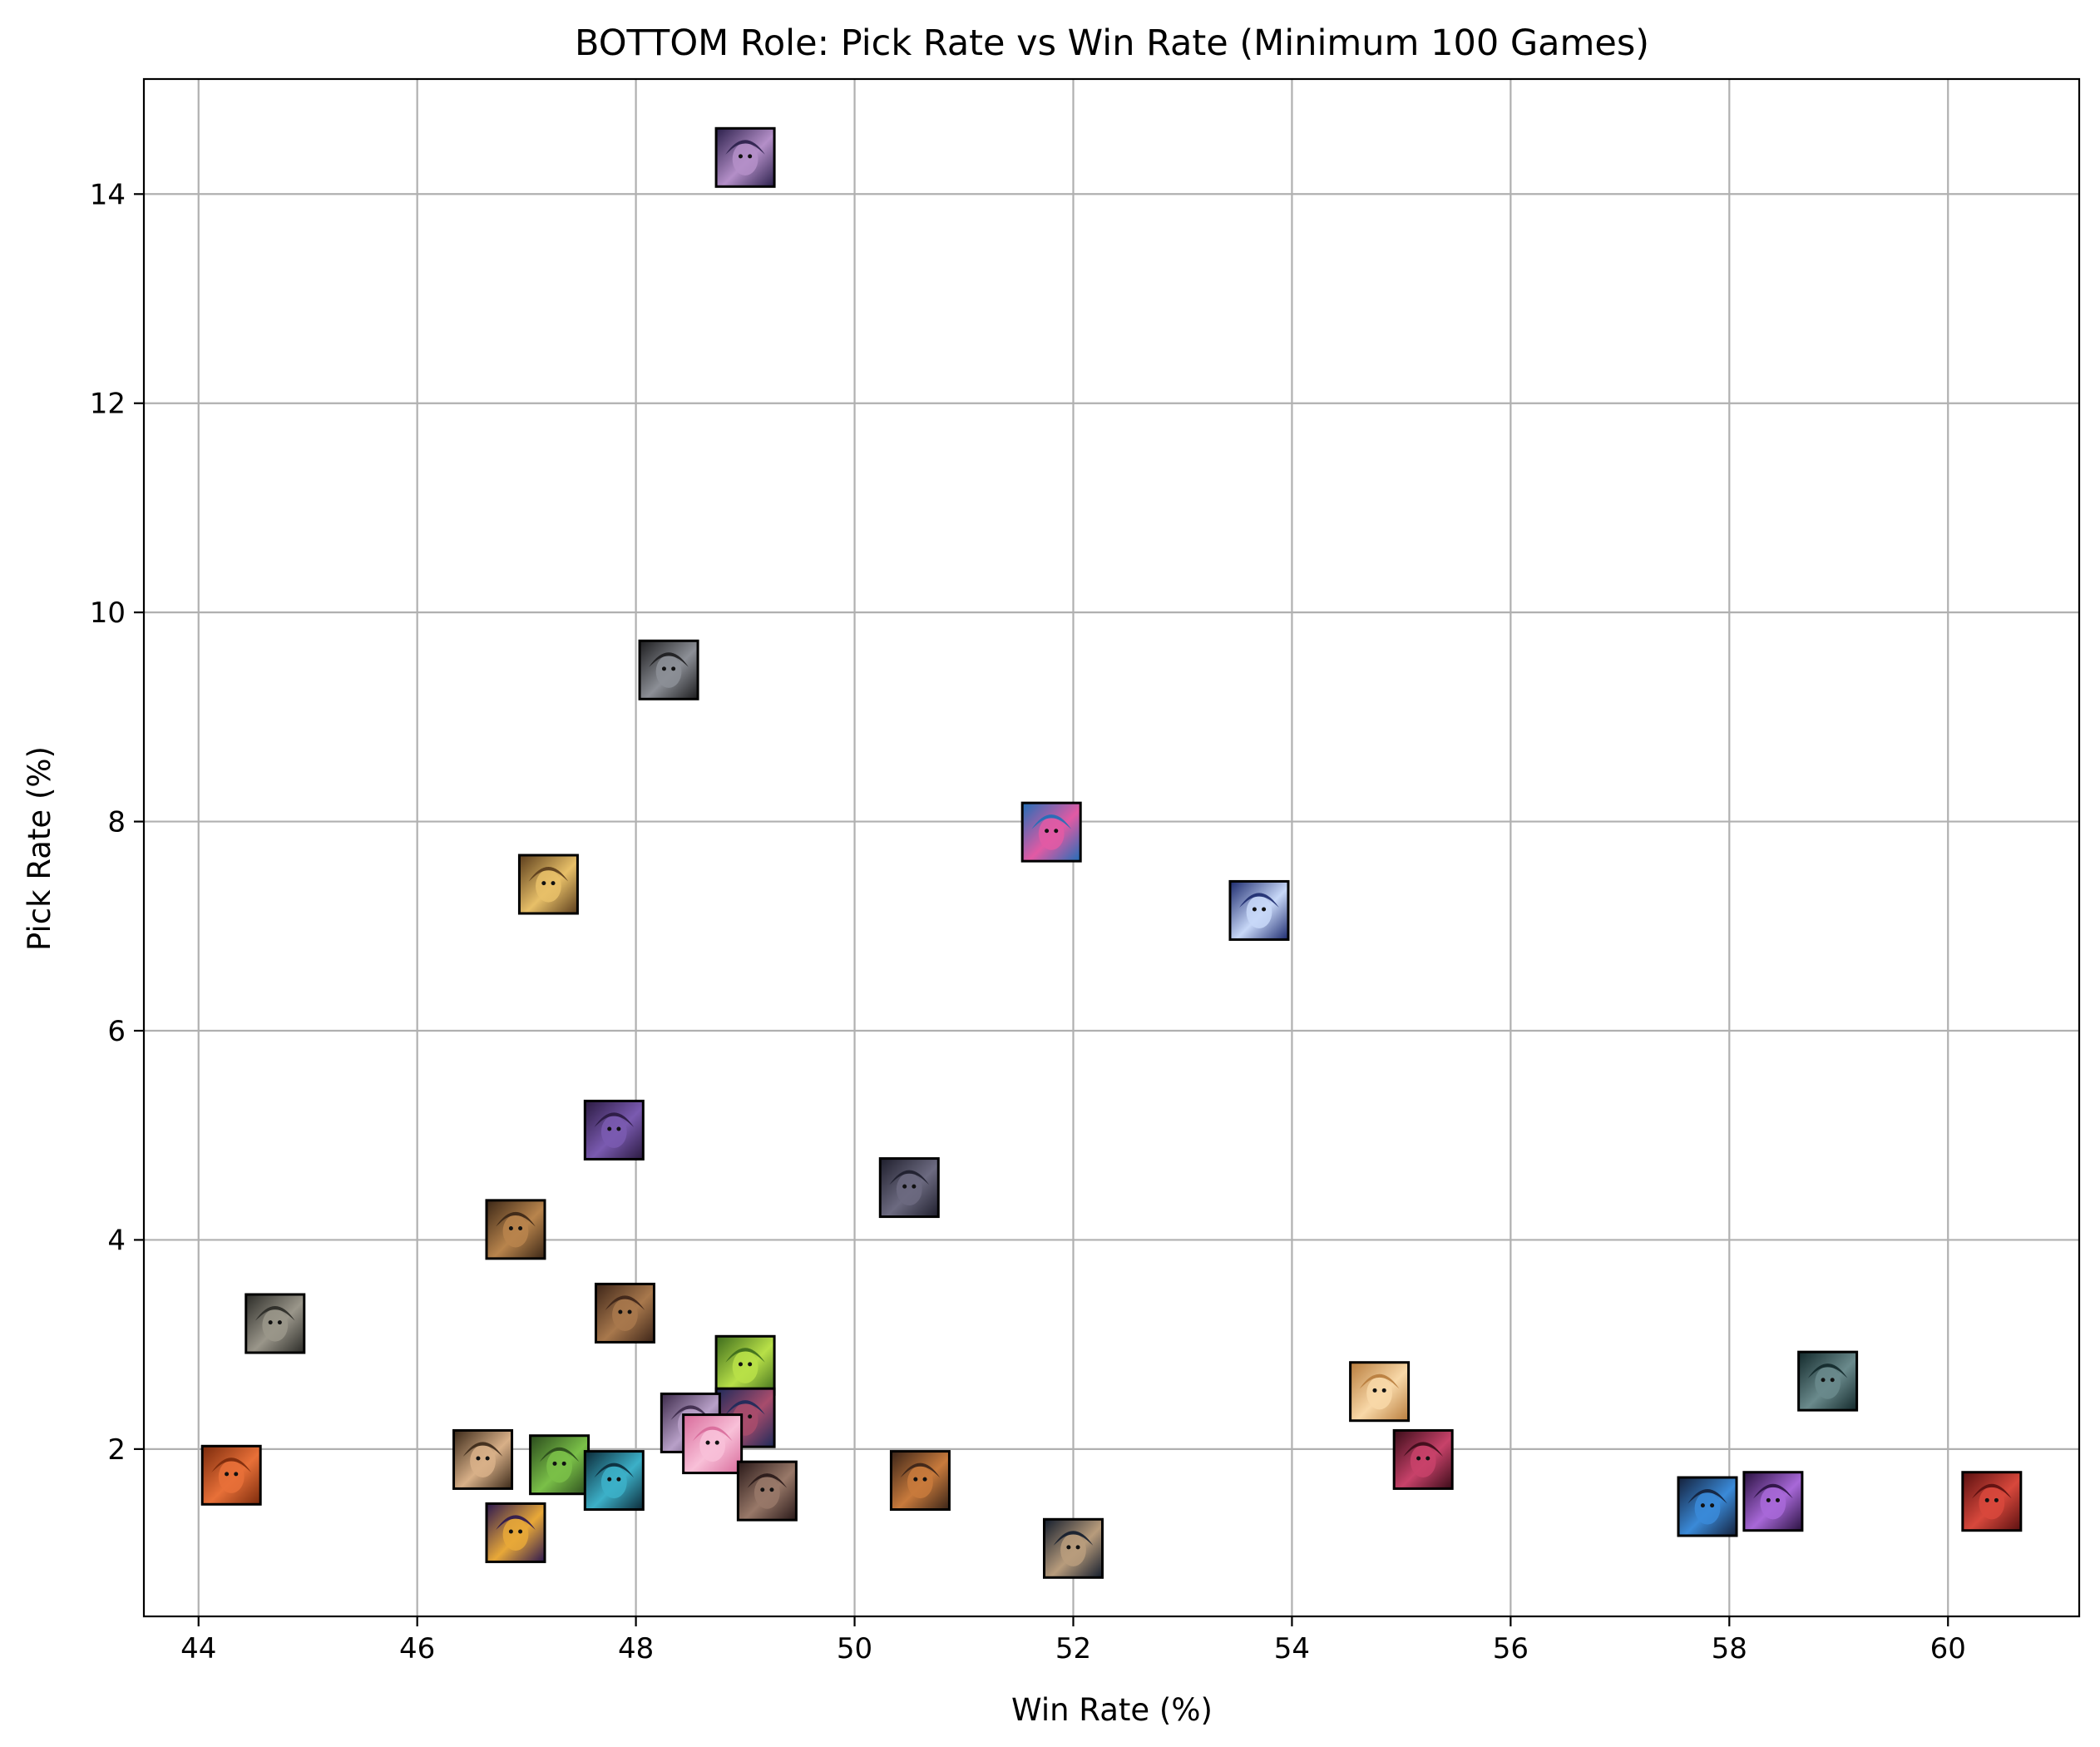  Describe the element at coordinates (1948, 1648) in the screenshot. I see `x-tick-label: 60` at that location.